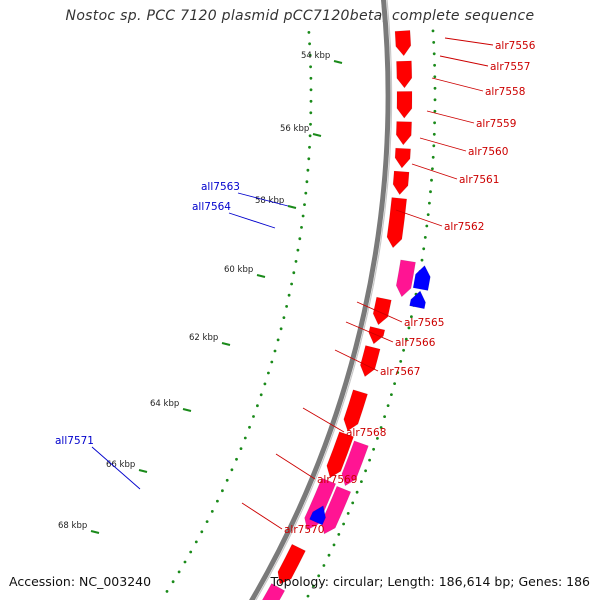 This screenshot has width=600, height=600. Describe the element at coordinates (424, 323) in the screenshot. I see `forward-gene-label: alr7565` at that location.